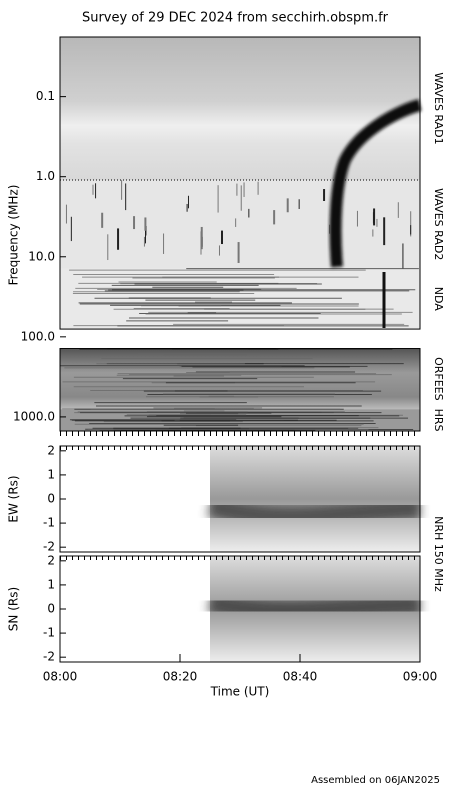 The width and height of the screenshot is (450, 800). I want to click on nrh-image, so click(315, 499).